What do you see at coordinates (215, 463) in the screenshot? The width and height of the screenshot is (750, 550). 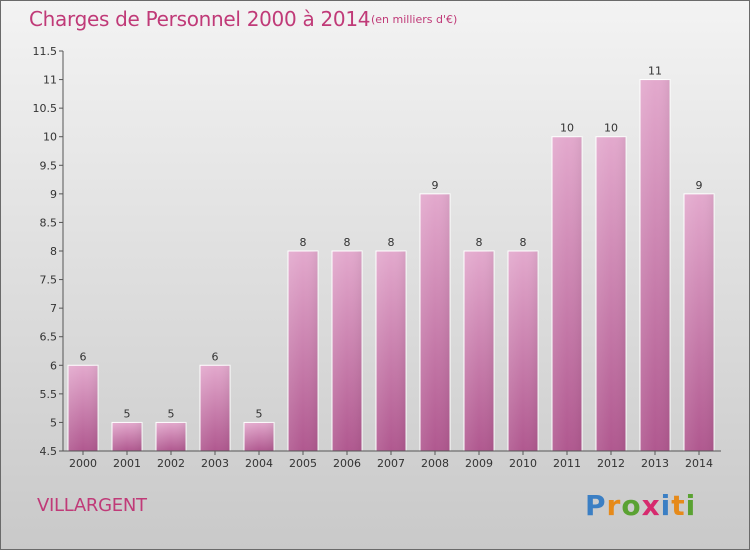 I see `x-tick-label: 2003` at bounding box center [215, 463].